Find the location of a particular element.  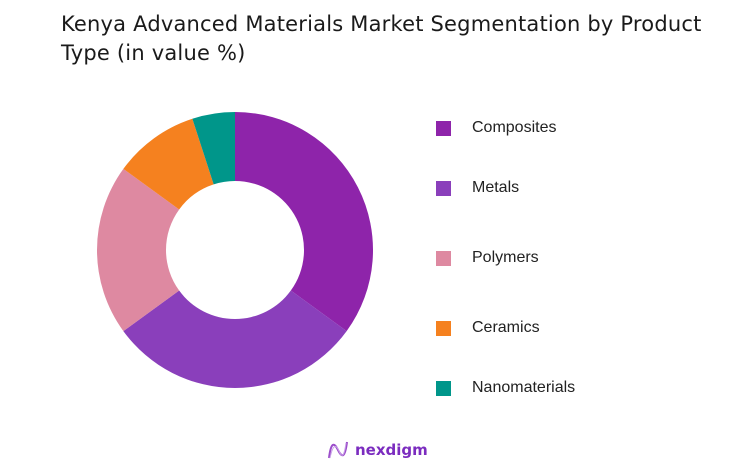

donut-slice-polymers is located at coordinates (138, 250).